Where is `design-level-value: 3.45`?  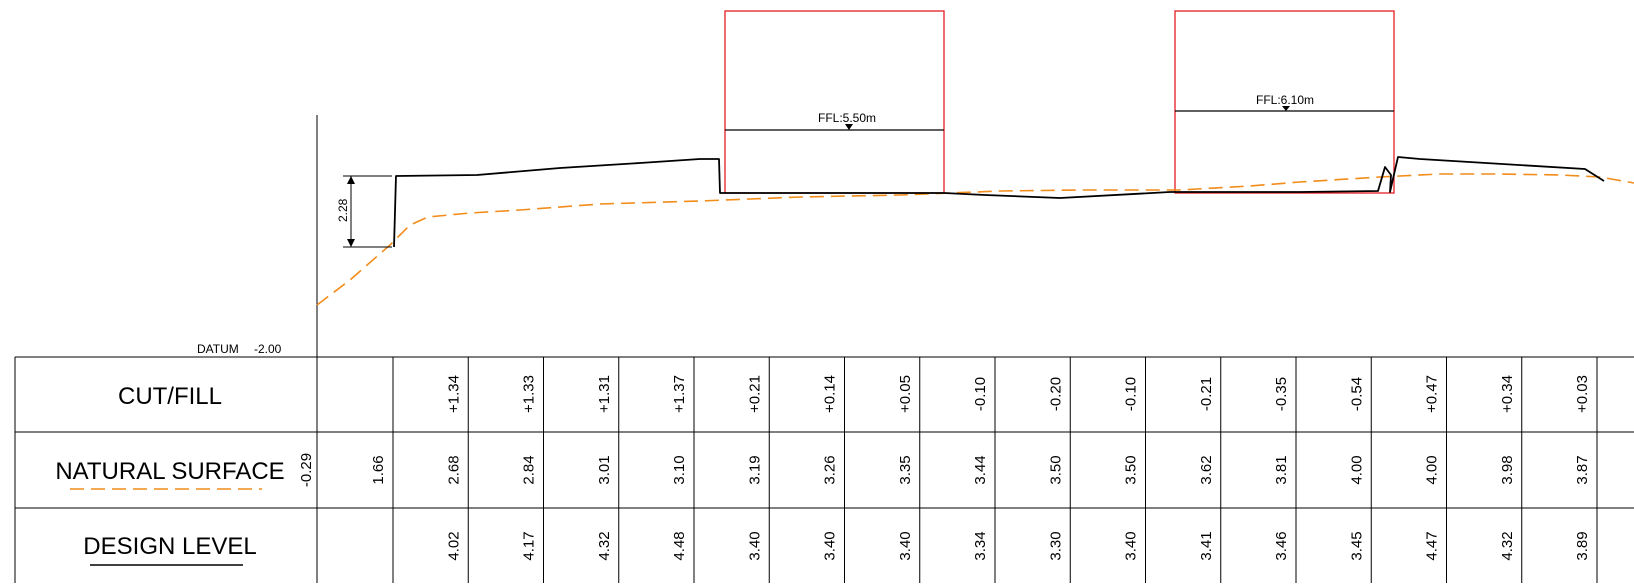
design-level-value: 3.45 is located at coordinates (1356, 545).